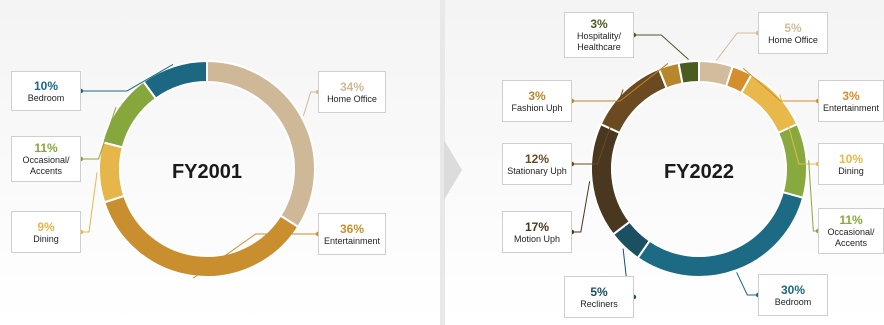  I want to click on callout-fy2001-occasional-accents: 11% Occasional/Accents, so click(46, 159).